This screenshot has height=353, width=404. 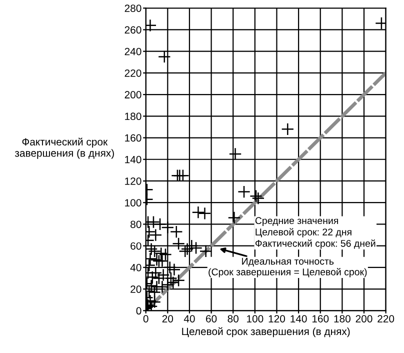 What do you see at coordinates (211, 318) in the screenshot?
I see `x-tick-label: 60` at bounding box center [211, 318].